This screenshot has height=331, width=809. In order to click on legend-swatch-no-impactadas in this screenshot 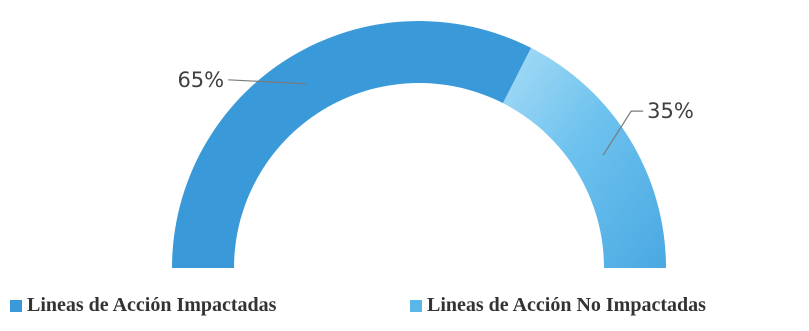, I will do `click(416, 305)`.